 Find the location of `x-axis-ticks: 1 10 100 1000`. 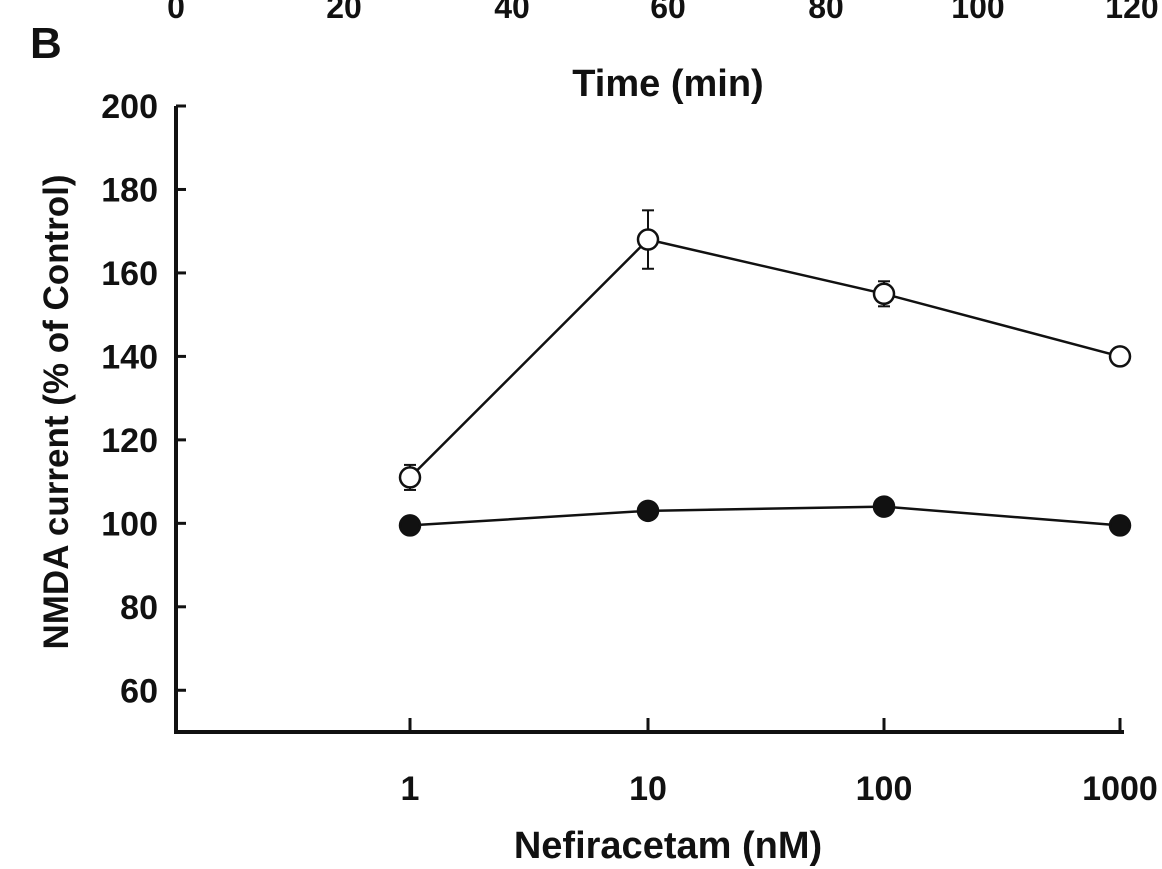

x-axis-ticks: 1 10 100 1000 is located at coordinates (779, 763).